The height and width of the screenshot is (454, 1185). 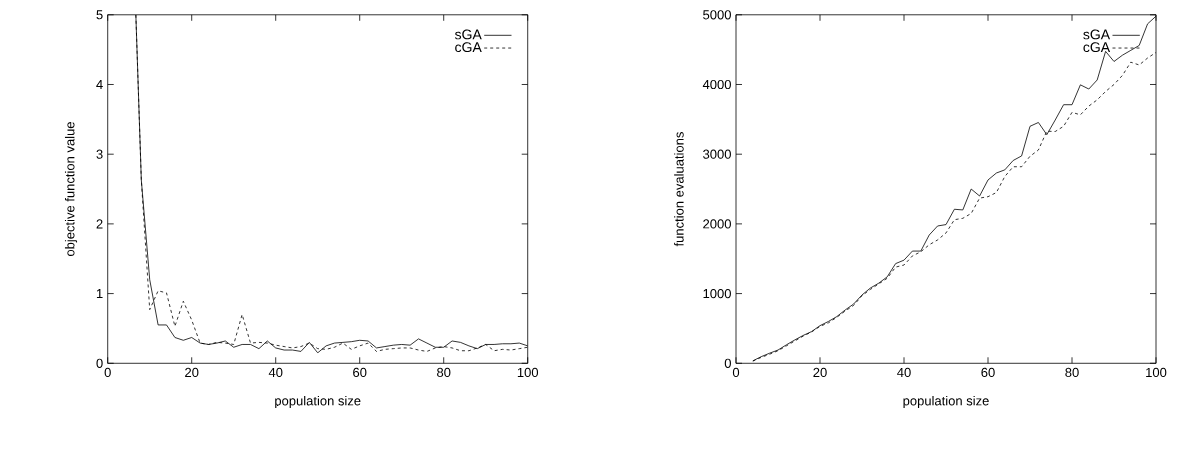 I want to click on y-tick-label: 2, so click(x=99, y=224).